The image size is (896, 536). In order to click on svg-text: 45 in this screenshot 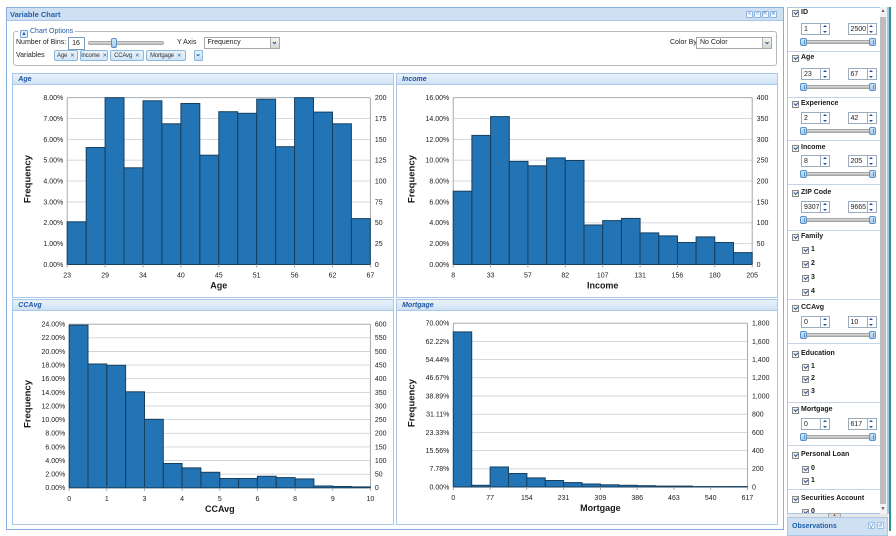, I will do `click(219, 275)`.